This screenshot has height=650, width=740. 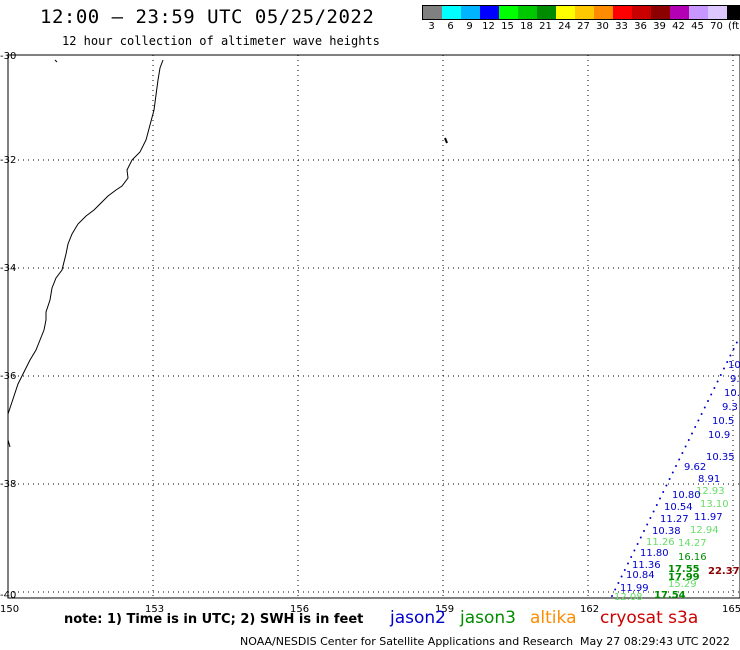 What do you see at coordinates (660, 542) in the screenshot?
I see `wave-height-label: 11.26` at bounding box center [660, 542].